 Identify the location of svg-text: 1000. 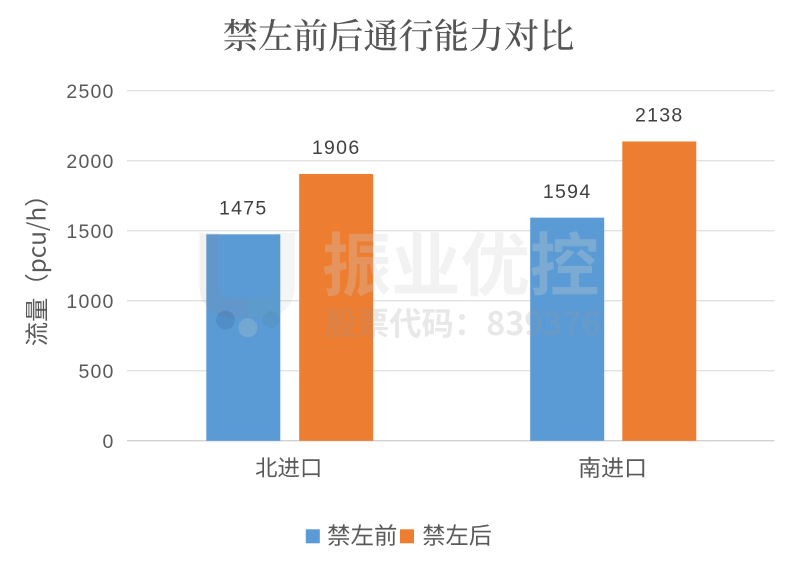
(90, 302).